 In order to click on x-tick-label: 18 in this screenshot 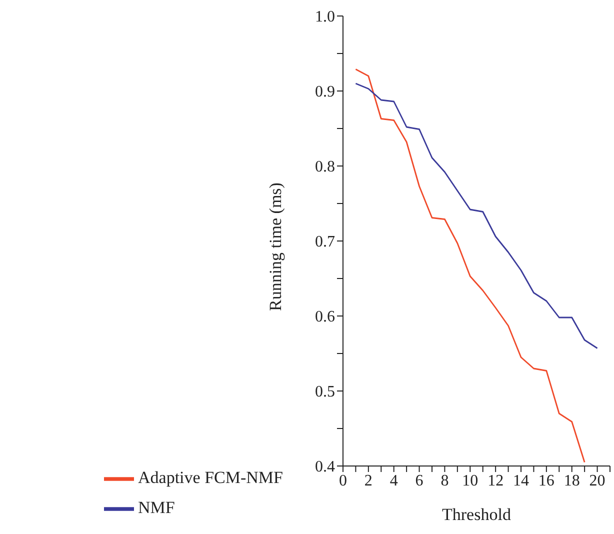, I will do `click(572, 481)`.